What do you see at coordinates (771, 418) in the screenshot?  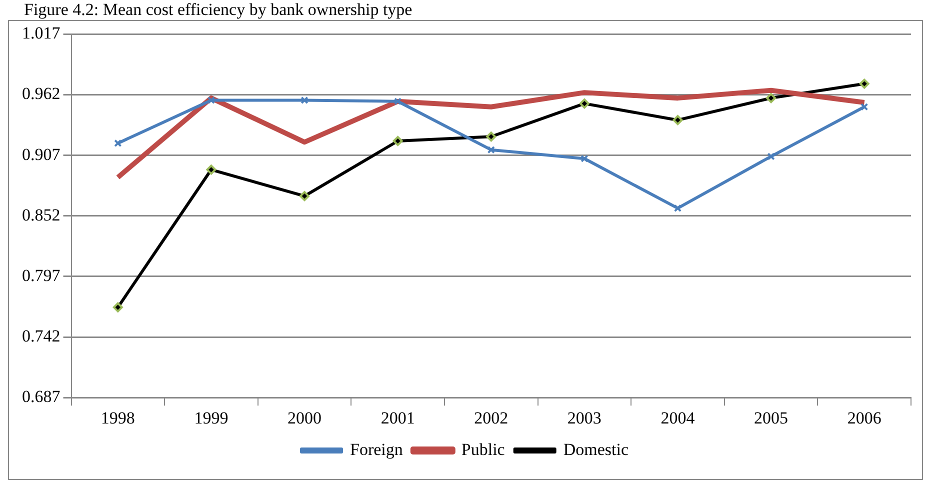 I see `x-tick-label: 2005` at bounding box center [771, 418].